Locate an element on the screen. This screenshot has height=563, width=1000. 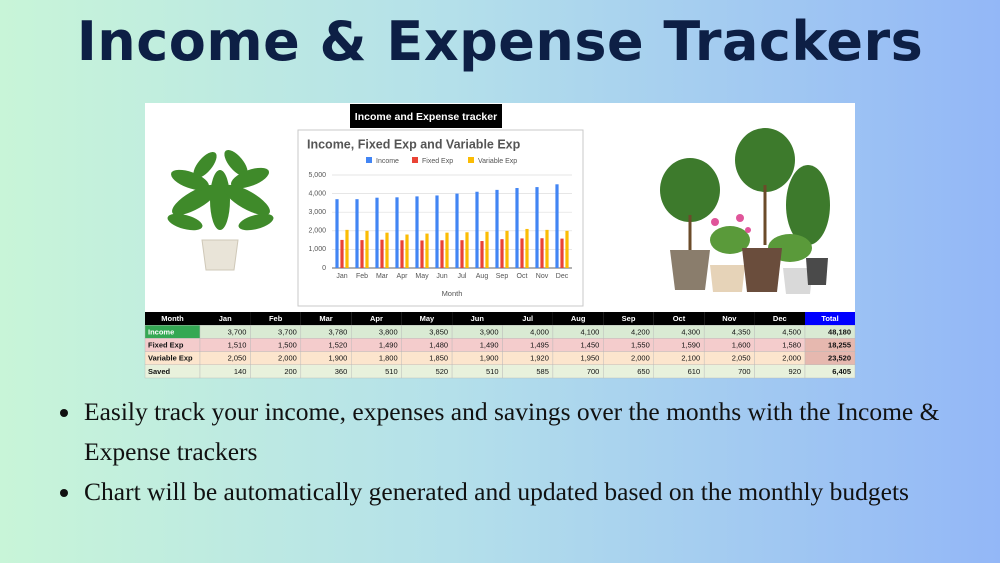
x-tick-label: Oct is located at coordinates (522, 276).